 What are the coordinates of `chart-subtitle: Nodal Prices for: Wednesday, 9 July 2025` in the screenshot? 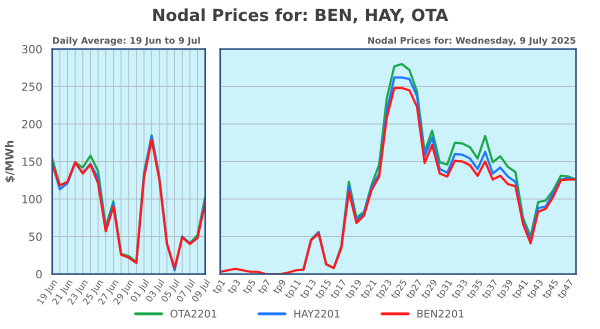 It's located at (472, 41).